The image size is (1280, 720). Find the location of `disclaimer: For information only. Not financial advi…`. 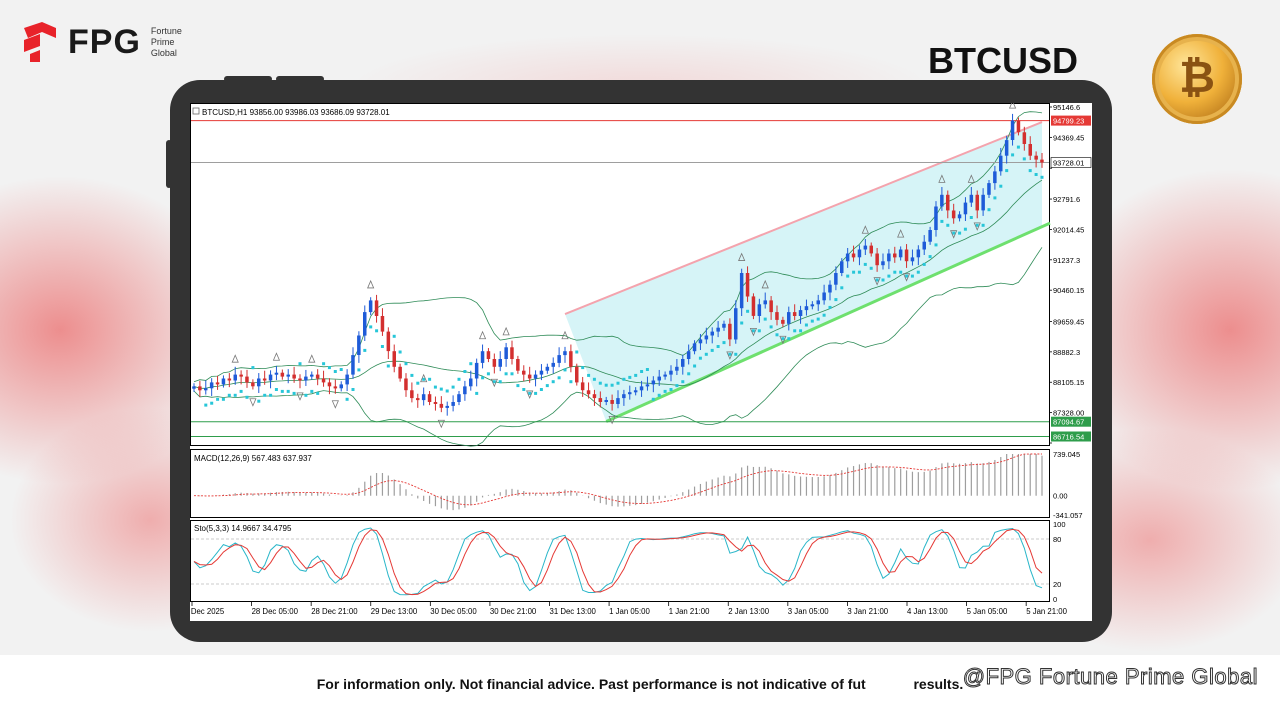

disclaimer: For information only. Not financial advi… is located at coordinates (640, 684).